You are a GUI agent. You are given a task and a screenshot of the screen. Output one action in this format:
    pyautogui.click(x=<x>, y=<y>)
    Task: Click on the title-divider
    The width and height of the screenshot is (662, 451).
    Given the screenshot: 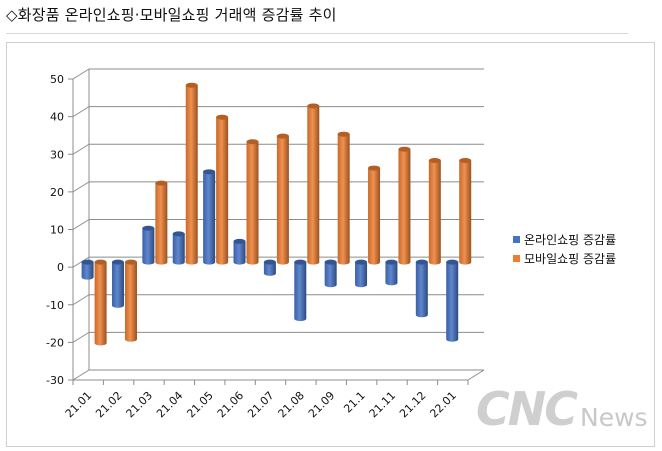 What is the action you would take?
    pyautogui.click(x=317, y=33)
    